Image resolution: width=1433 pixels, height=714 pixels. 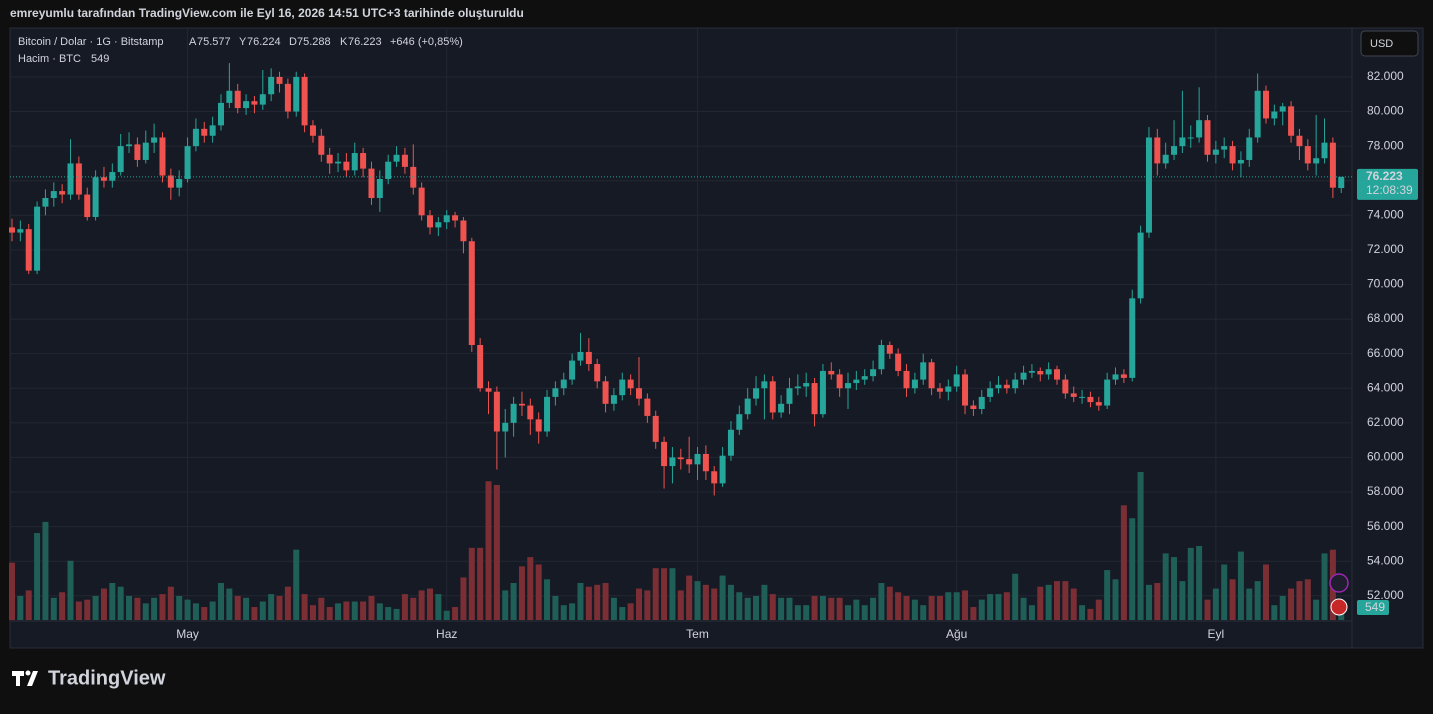 I want to click on y-tick-label: 66.000, so click(x=1385, y=353).